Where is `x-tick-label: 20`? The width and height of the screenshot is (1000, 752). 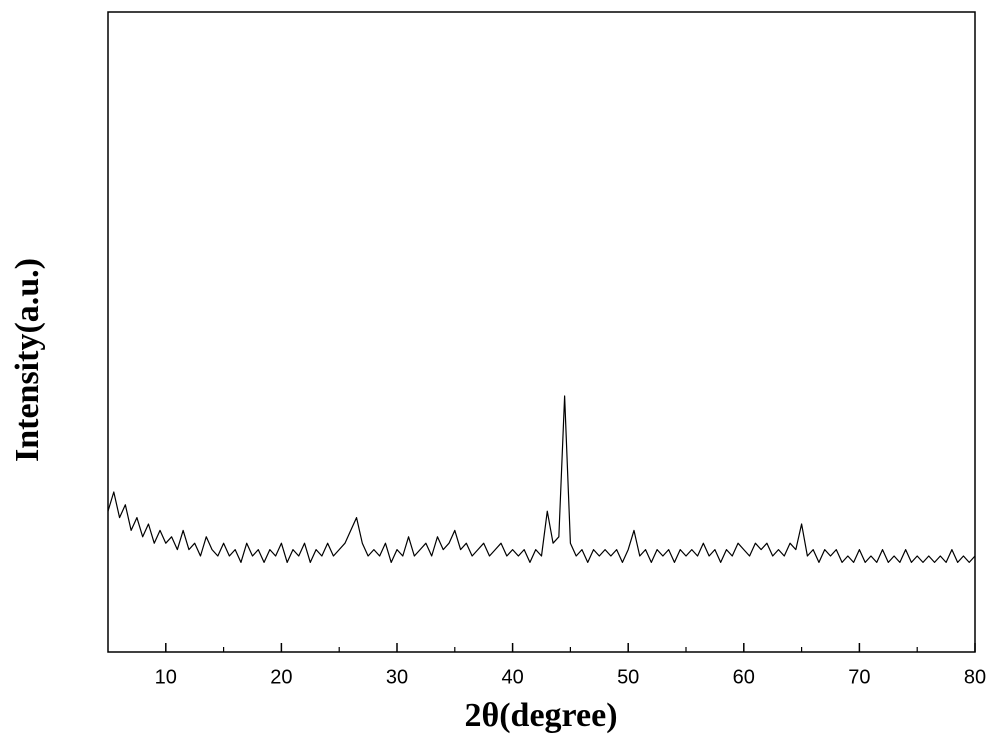 x-tick-label: 20 is located at coordinates (281, 677).